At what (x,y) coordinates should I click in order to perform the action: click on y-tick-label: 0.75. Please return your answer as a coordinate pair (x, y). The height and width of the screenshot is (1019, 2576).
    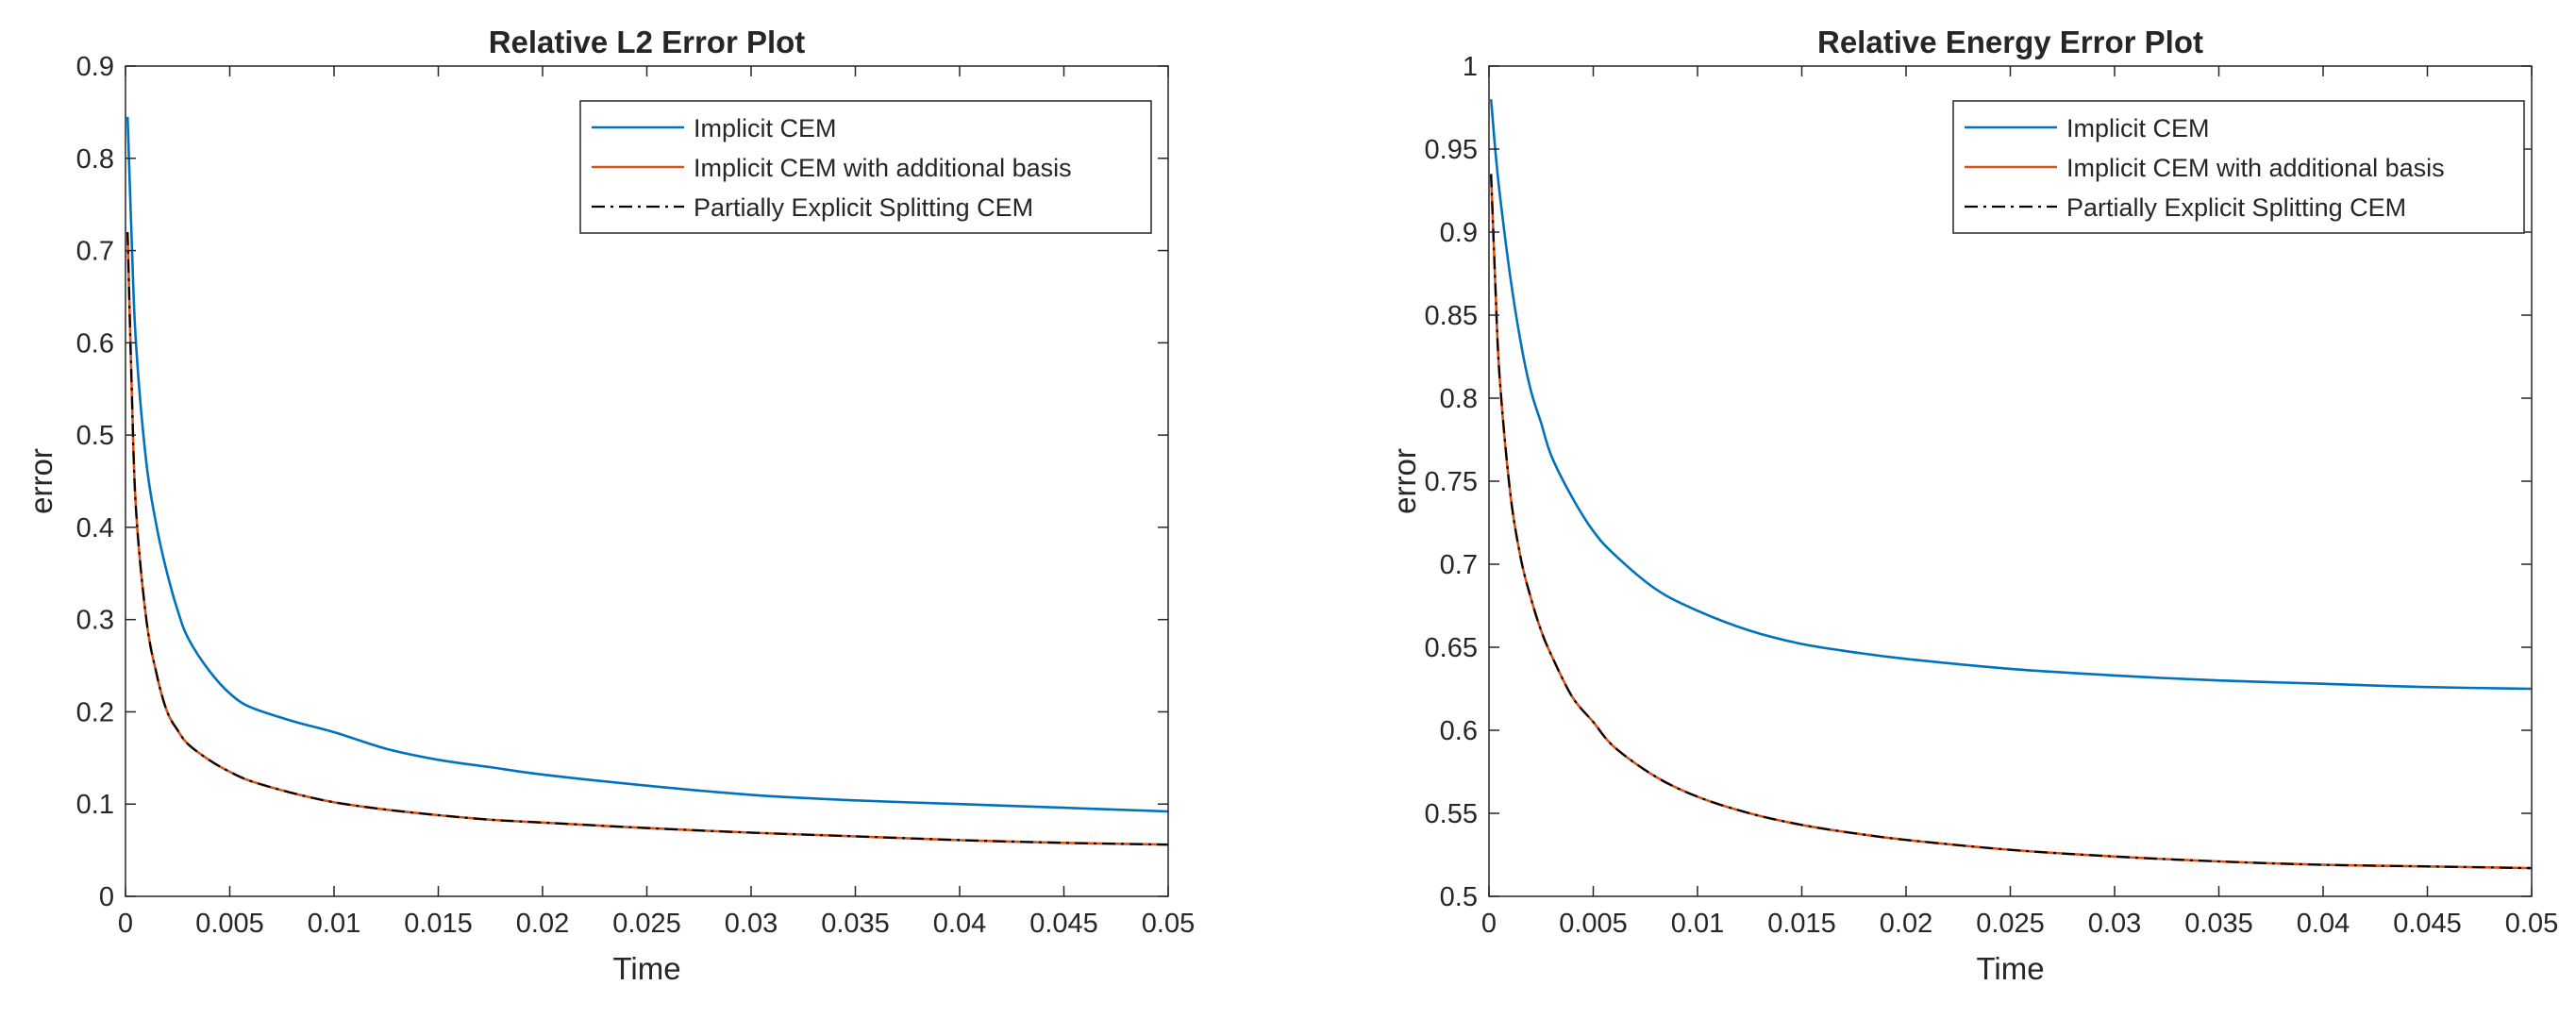
    Looking at the image, I should click on (1451, 482).